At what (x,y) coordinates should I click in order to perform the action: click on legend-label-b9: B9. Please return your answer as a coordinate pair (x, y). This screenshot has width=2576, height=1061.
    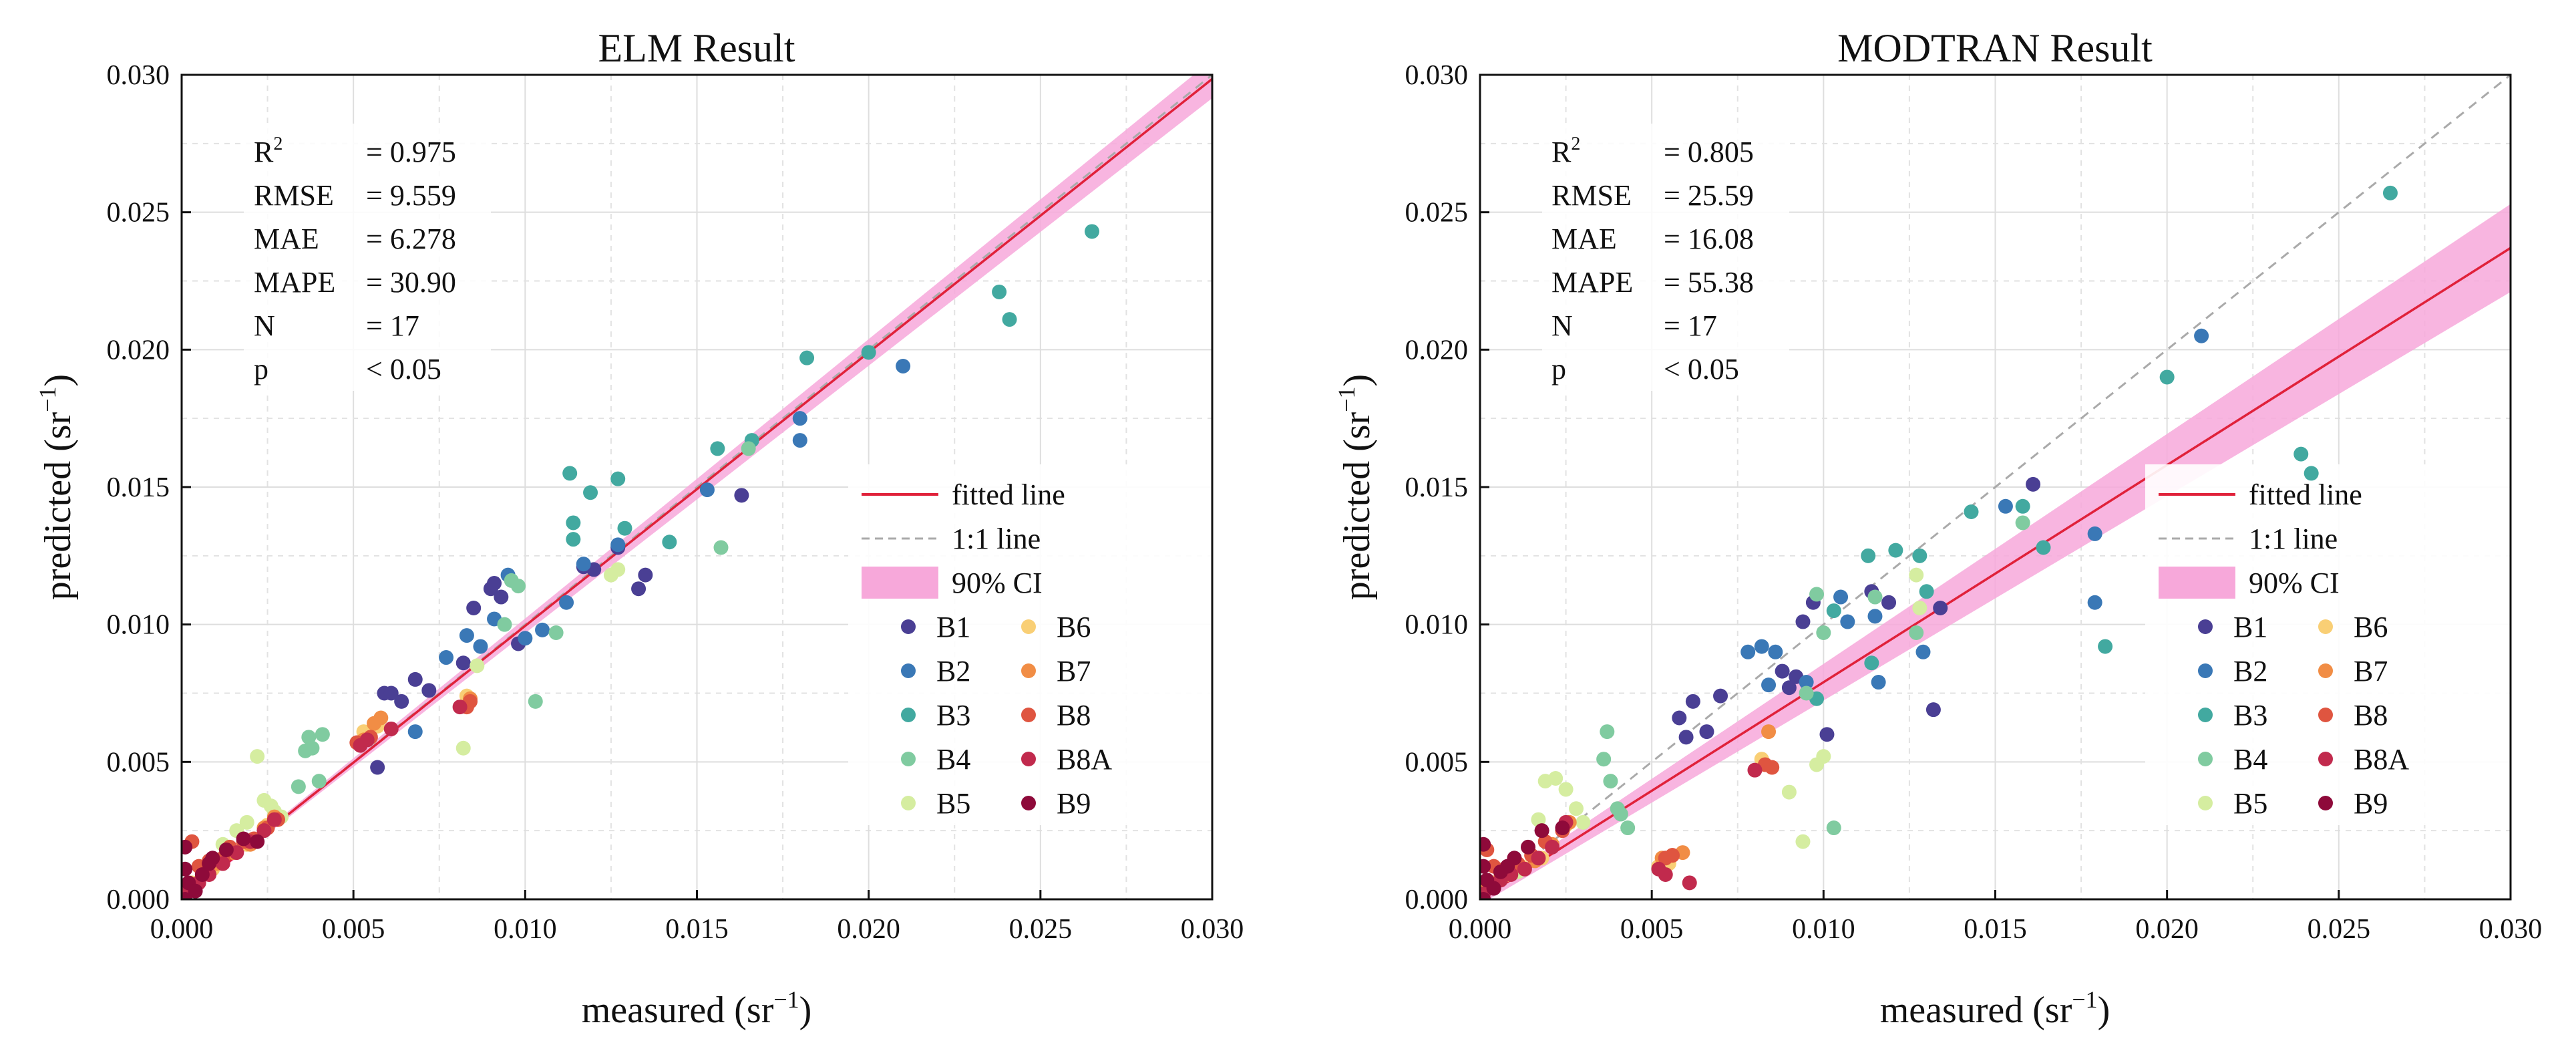
    Looking at the image, I should click on (2371, 803).